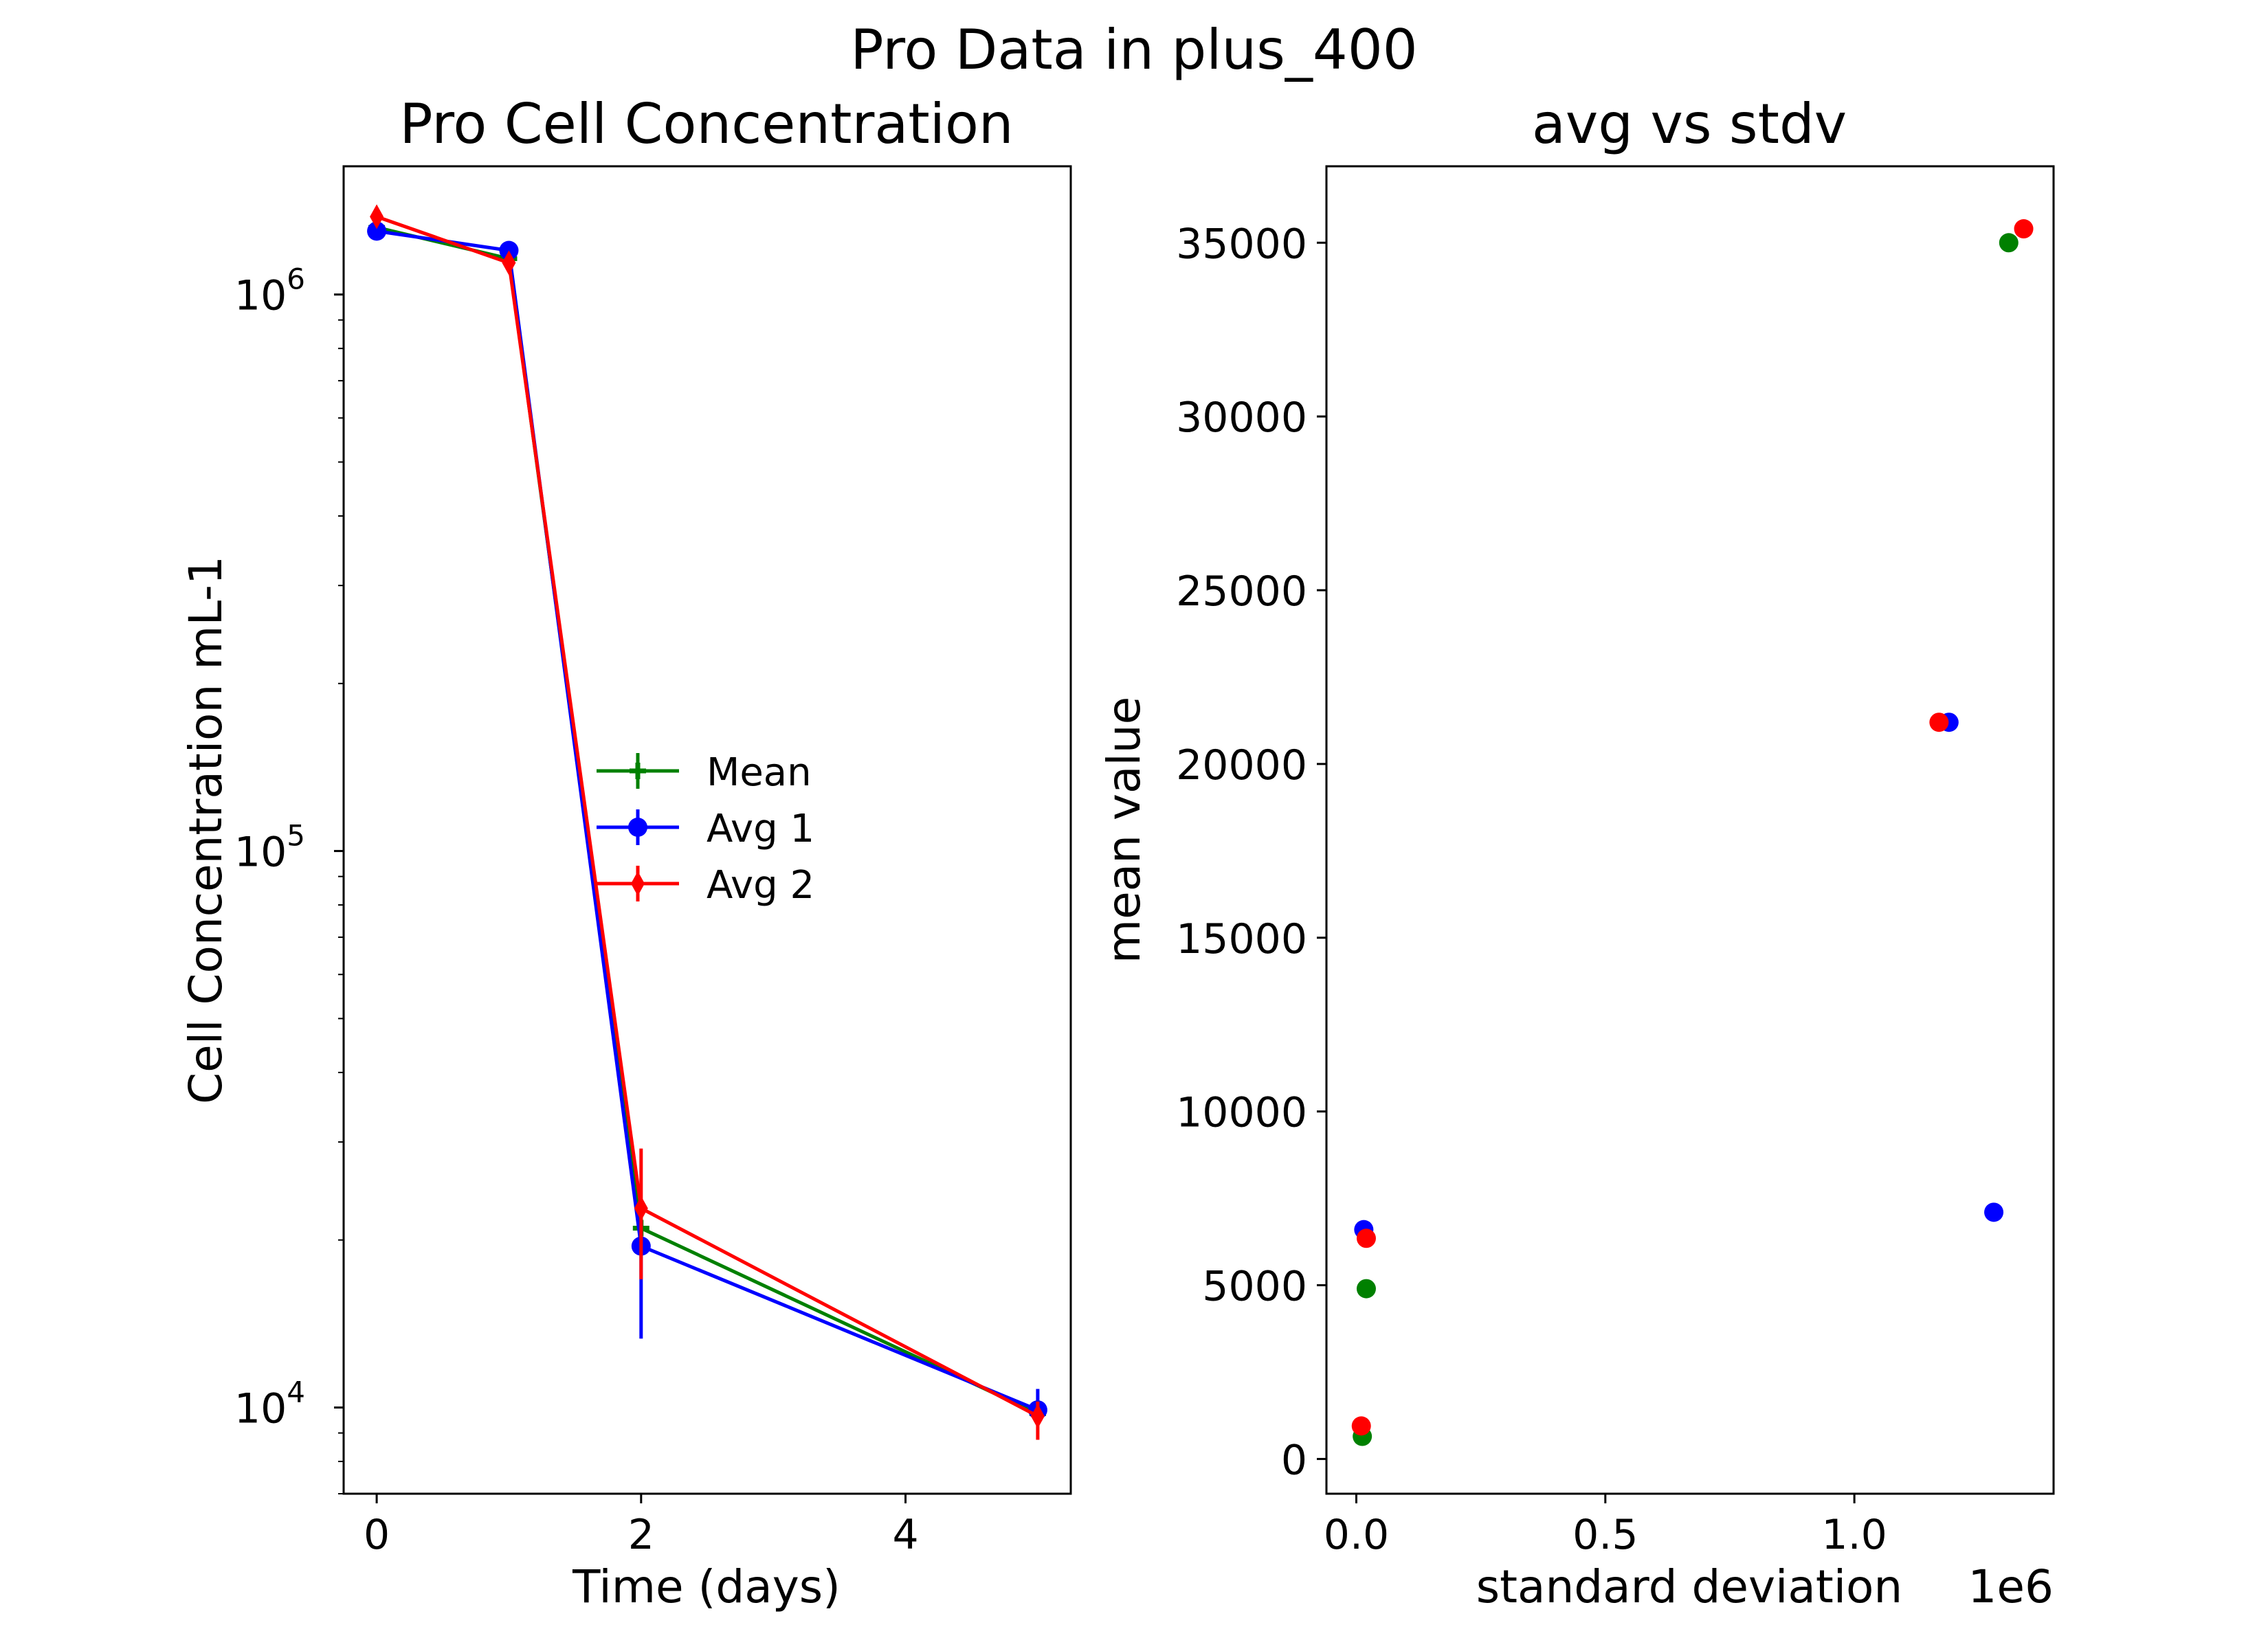 Image resolution: width=2268 pixels, height=1649 pixels. Describe the element at coordinates (760, 886) in the screenshot. I see `legend-label-avg2: Avg 2` at that location.